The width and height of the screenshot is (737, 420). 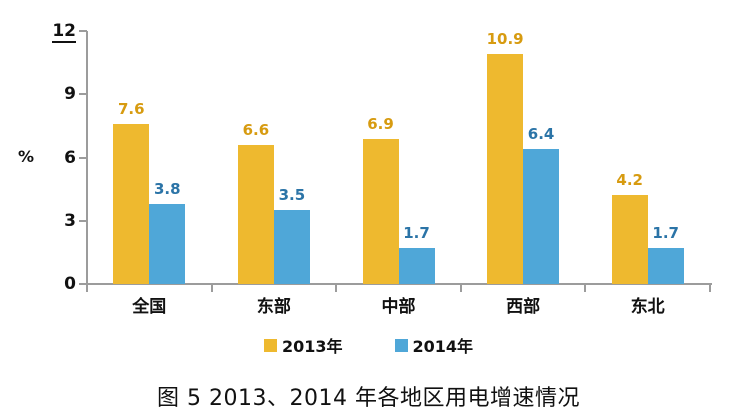 What do you see at coordinates (53, 94) in the screenshot?
I see `y-tick-label: 9` at bounding box center [53, 94].